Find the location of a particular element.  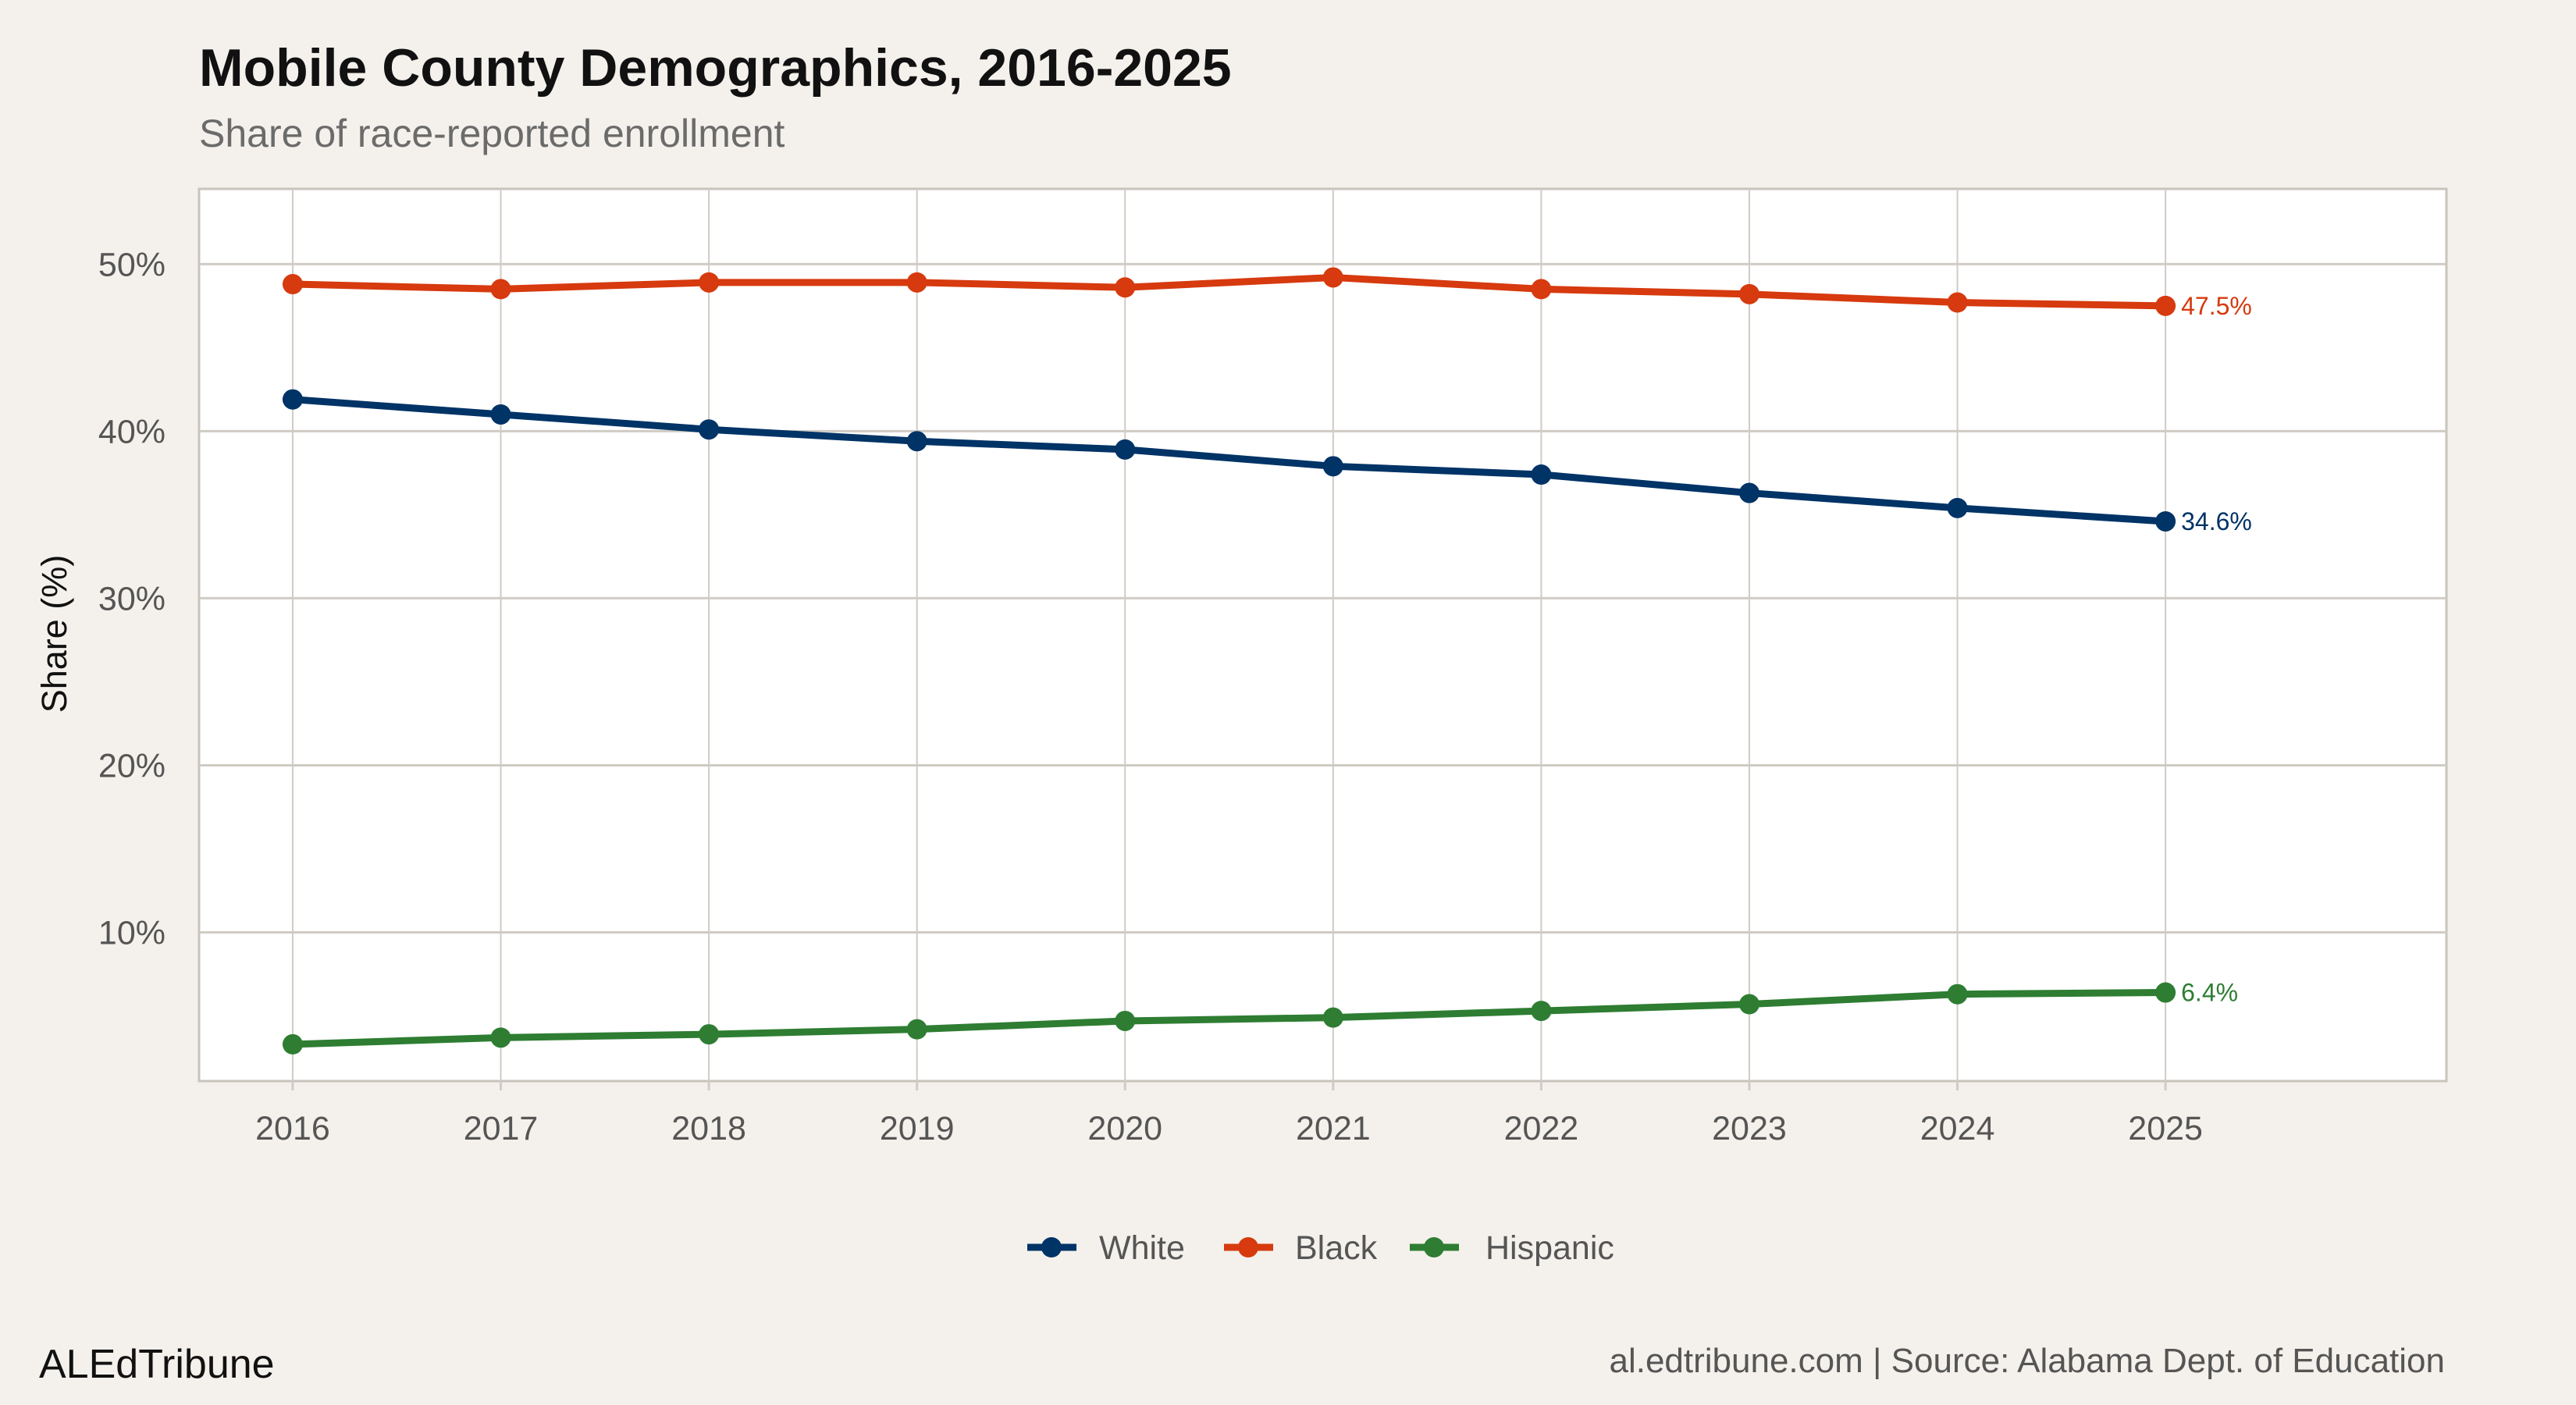

x-tick-label: 2020 is located at coordinates (1124, 1129).